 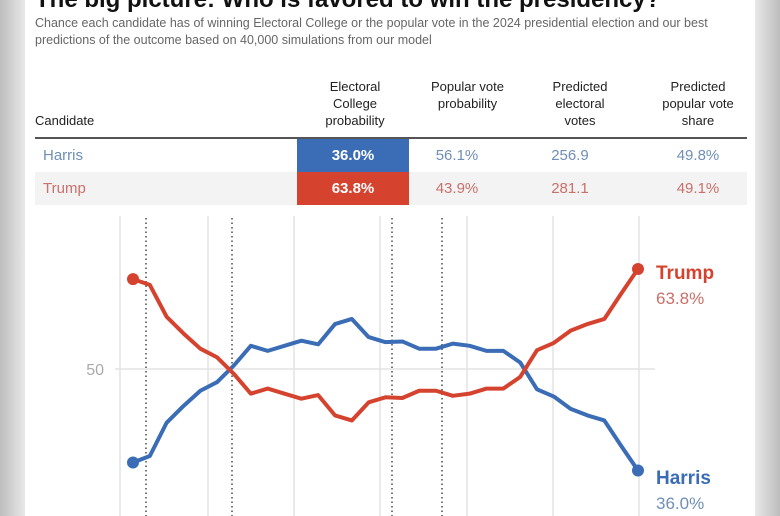 I want to click on predicted-ev: 256.9, so click(x=570, y=155).